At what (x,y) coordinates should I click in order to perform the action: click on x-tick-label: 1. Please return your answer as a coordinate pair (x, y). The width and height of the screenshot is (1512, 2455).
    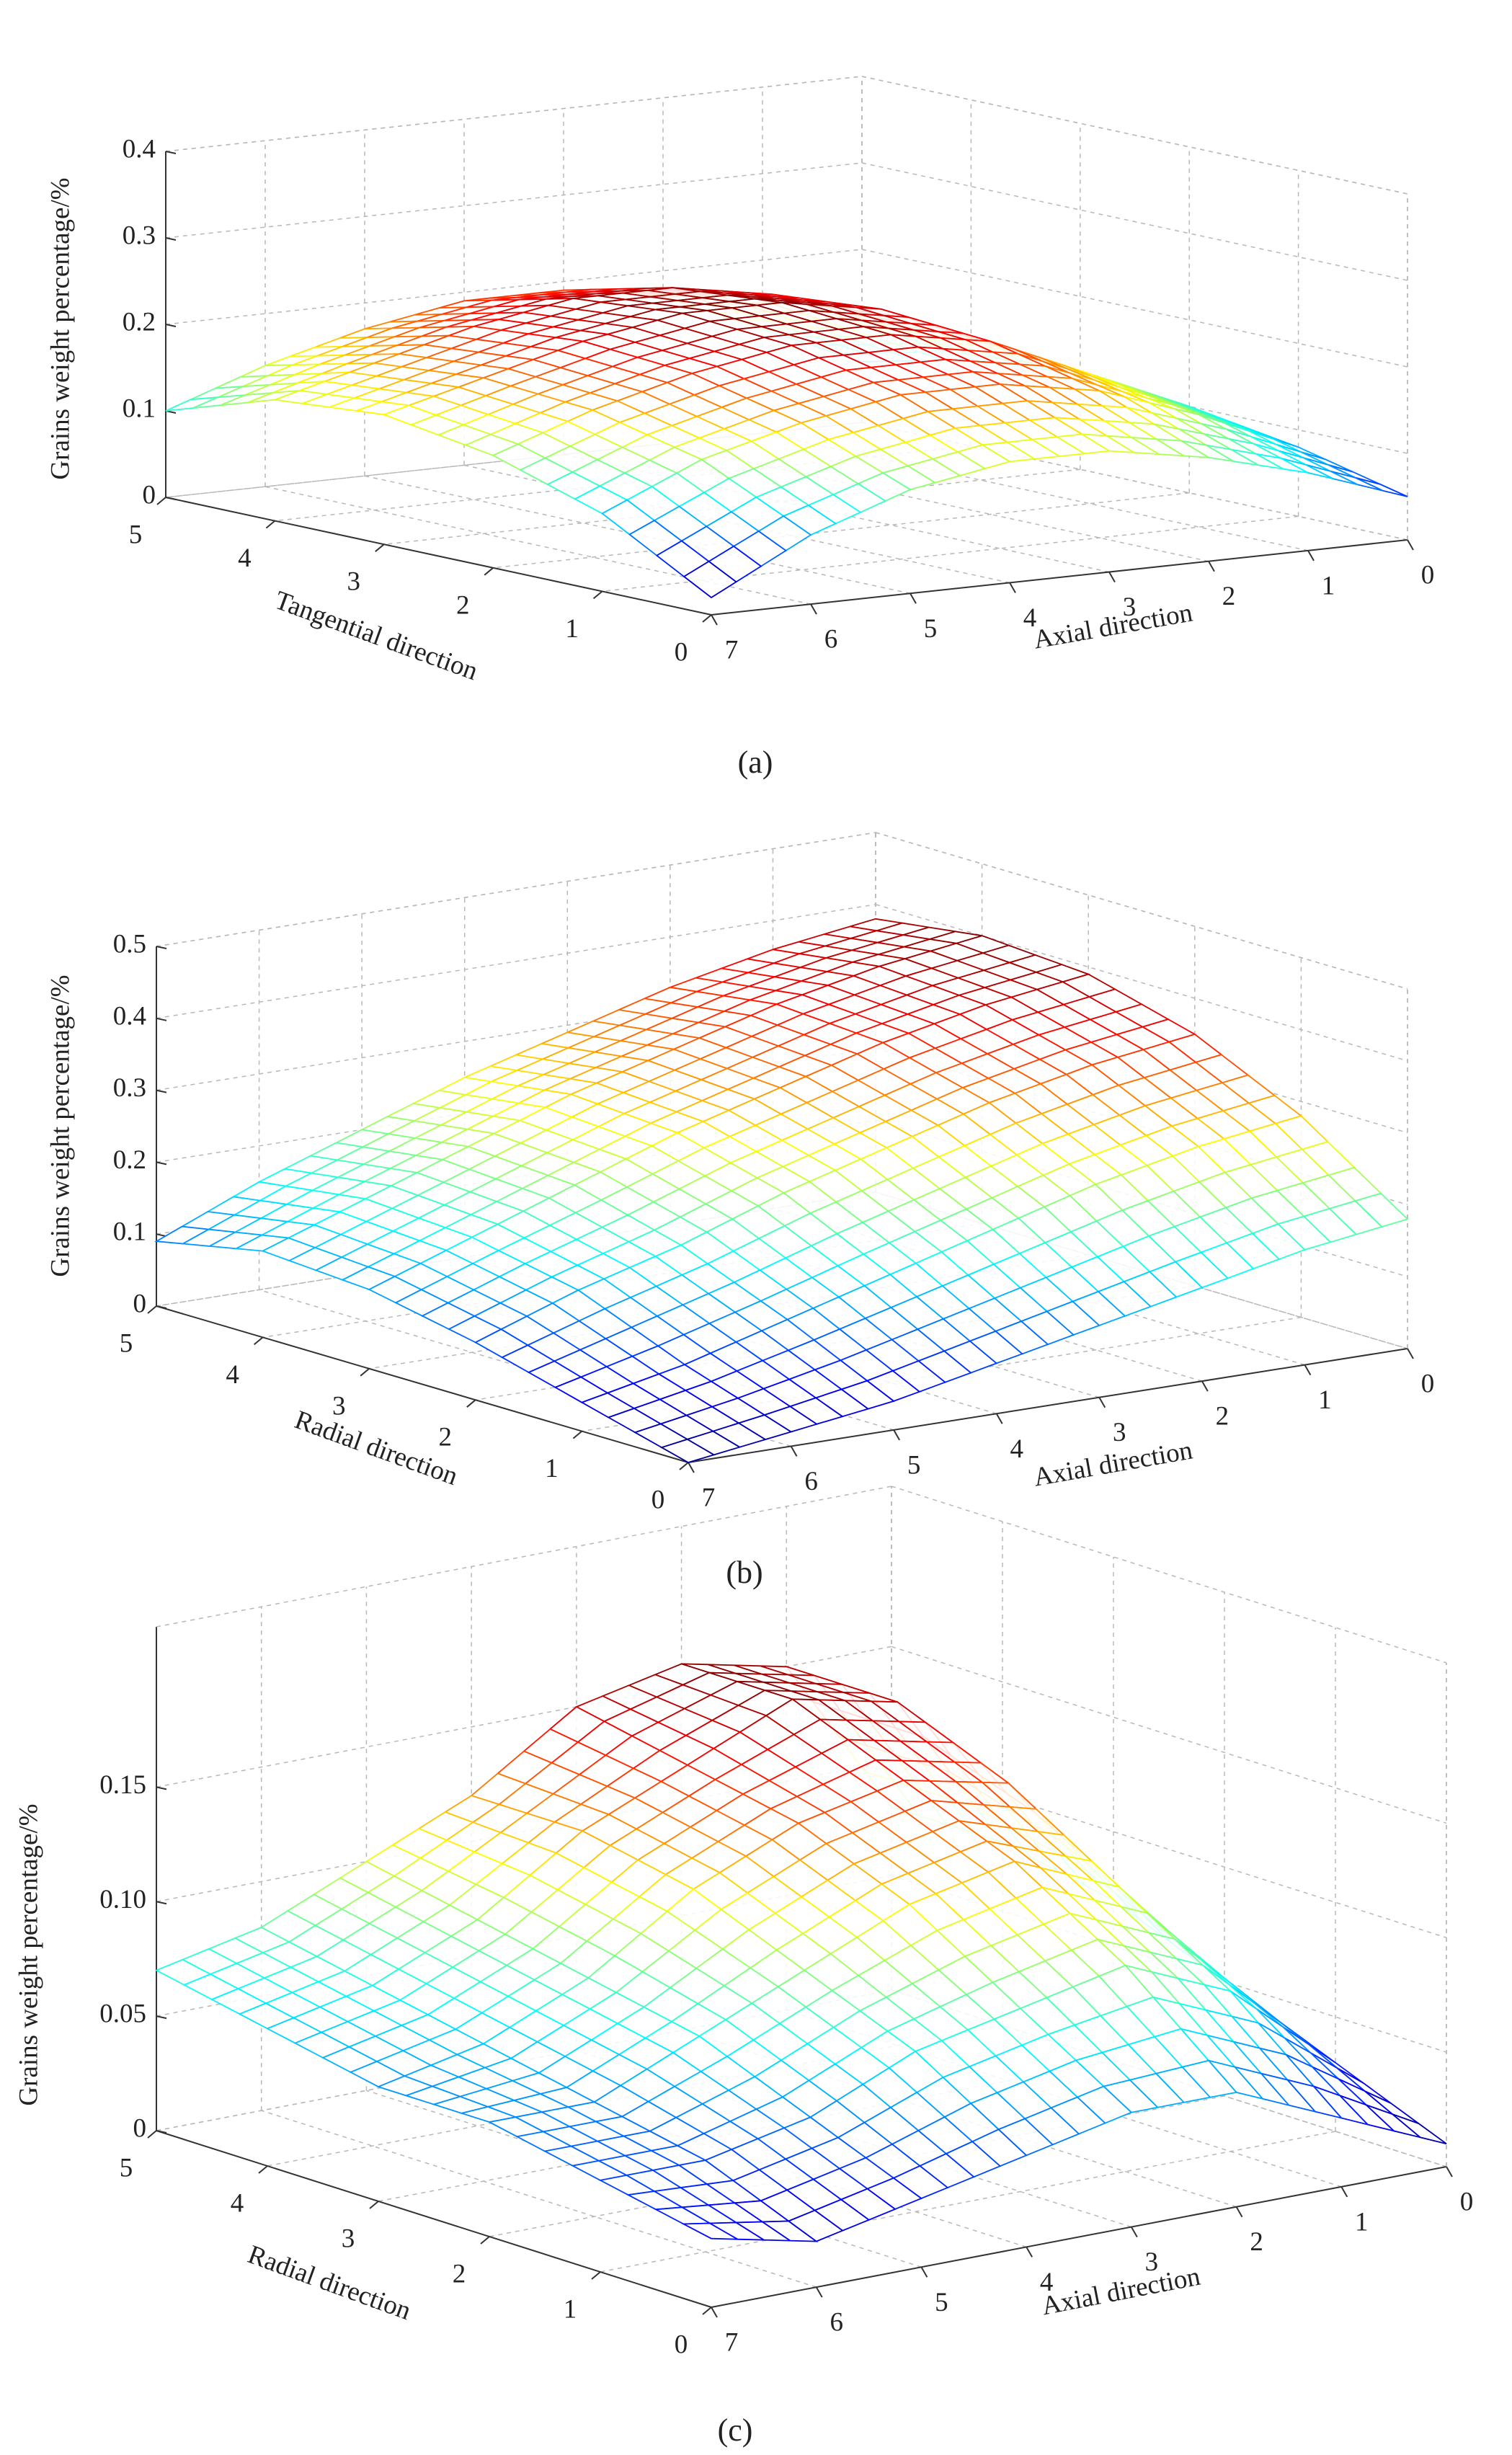
    Looking at the image, I should click on (1362, 2222).